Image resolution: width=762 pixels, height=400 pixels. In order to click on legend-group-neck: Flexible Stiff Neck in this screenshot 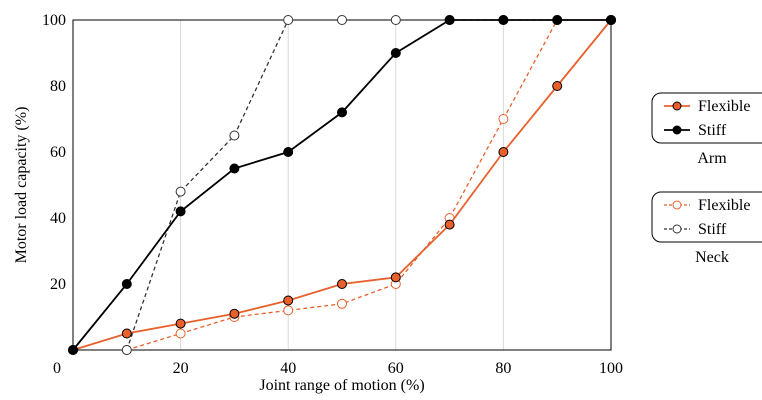, I will do `click(706, 228)`.